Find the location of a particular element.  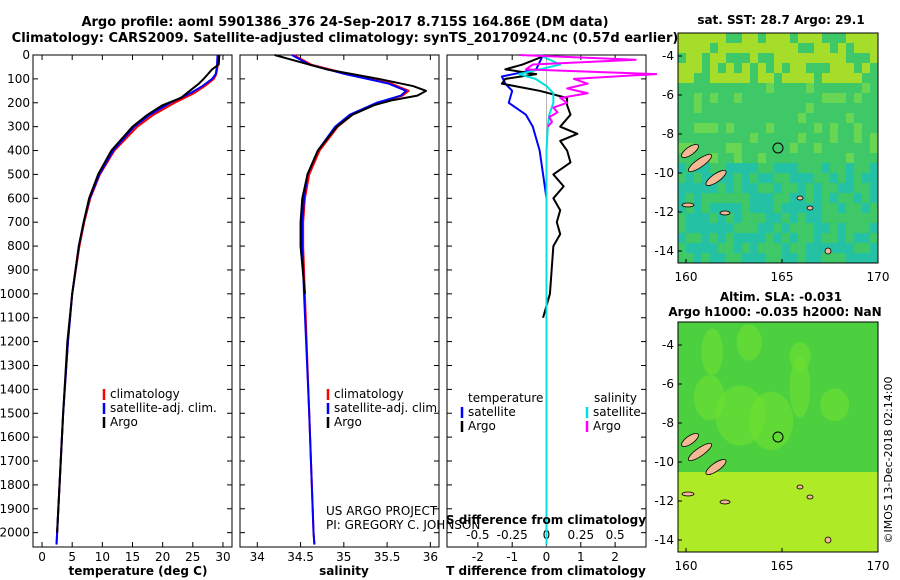

depth-tick-label: 0 is located at coordinates (26, 55).